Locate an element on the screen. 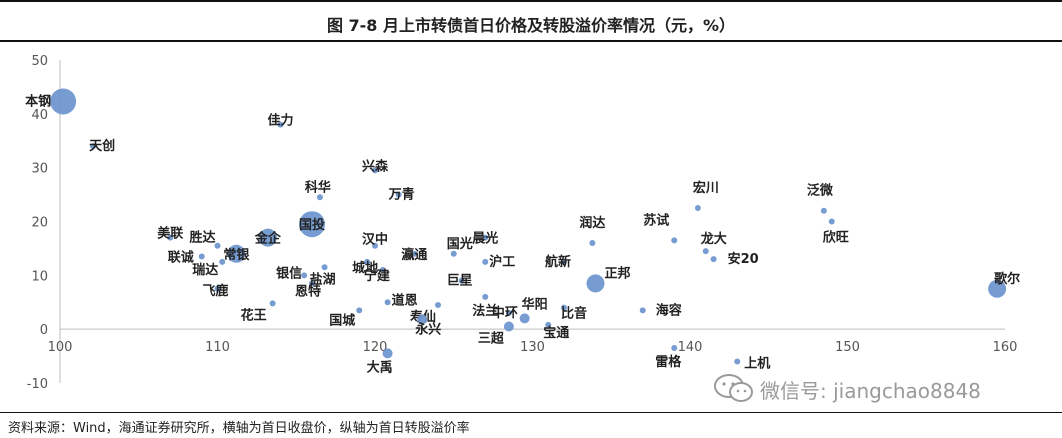  data-label: 正邦 is located at coordinates (617, 273).